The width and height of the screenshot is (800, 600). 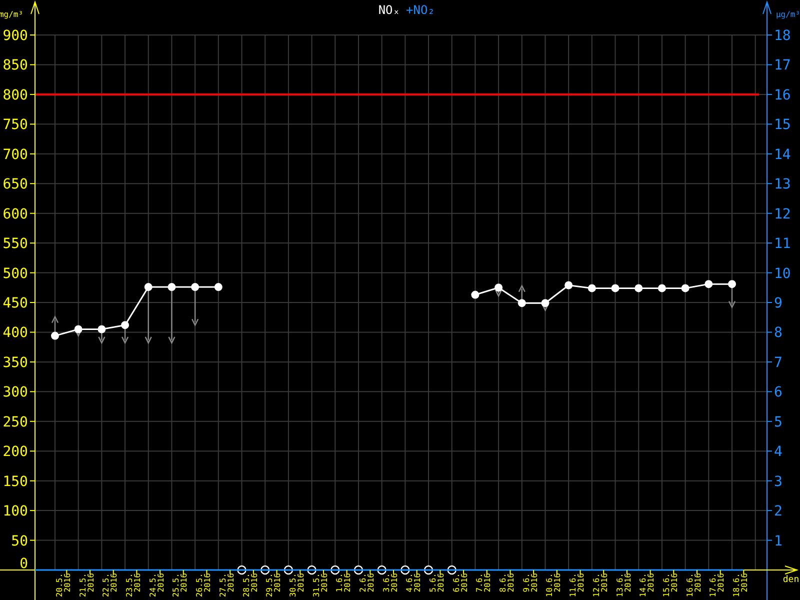 What do you see at coordinates (15, 274) in the screenshot?
I see `y-tick-label: 500` at bounding box center [15, 274].